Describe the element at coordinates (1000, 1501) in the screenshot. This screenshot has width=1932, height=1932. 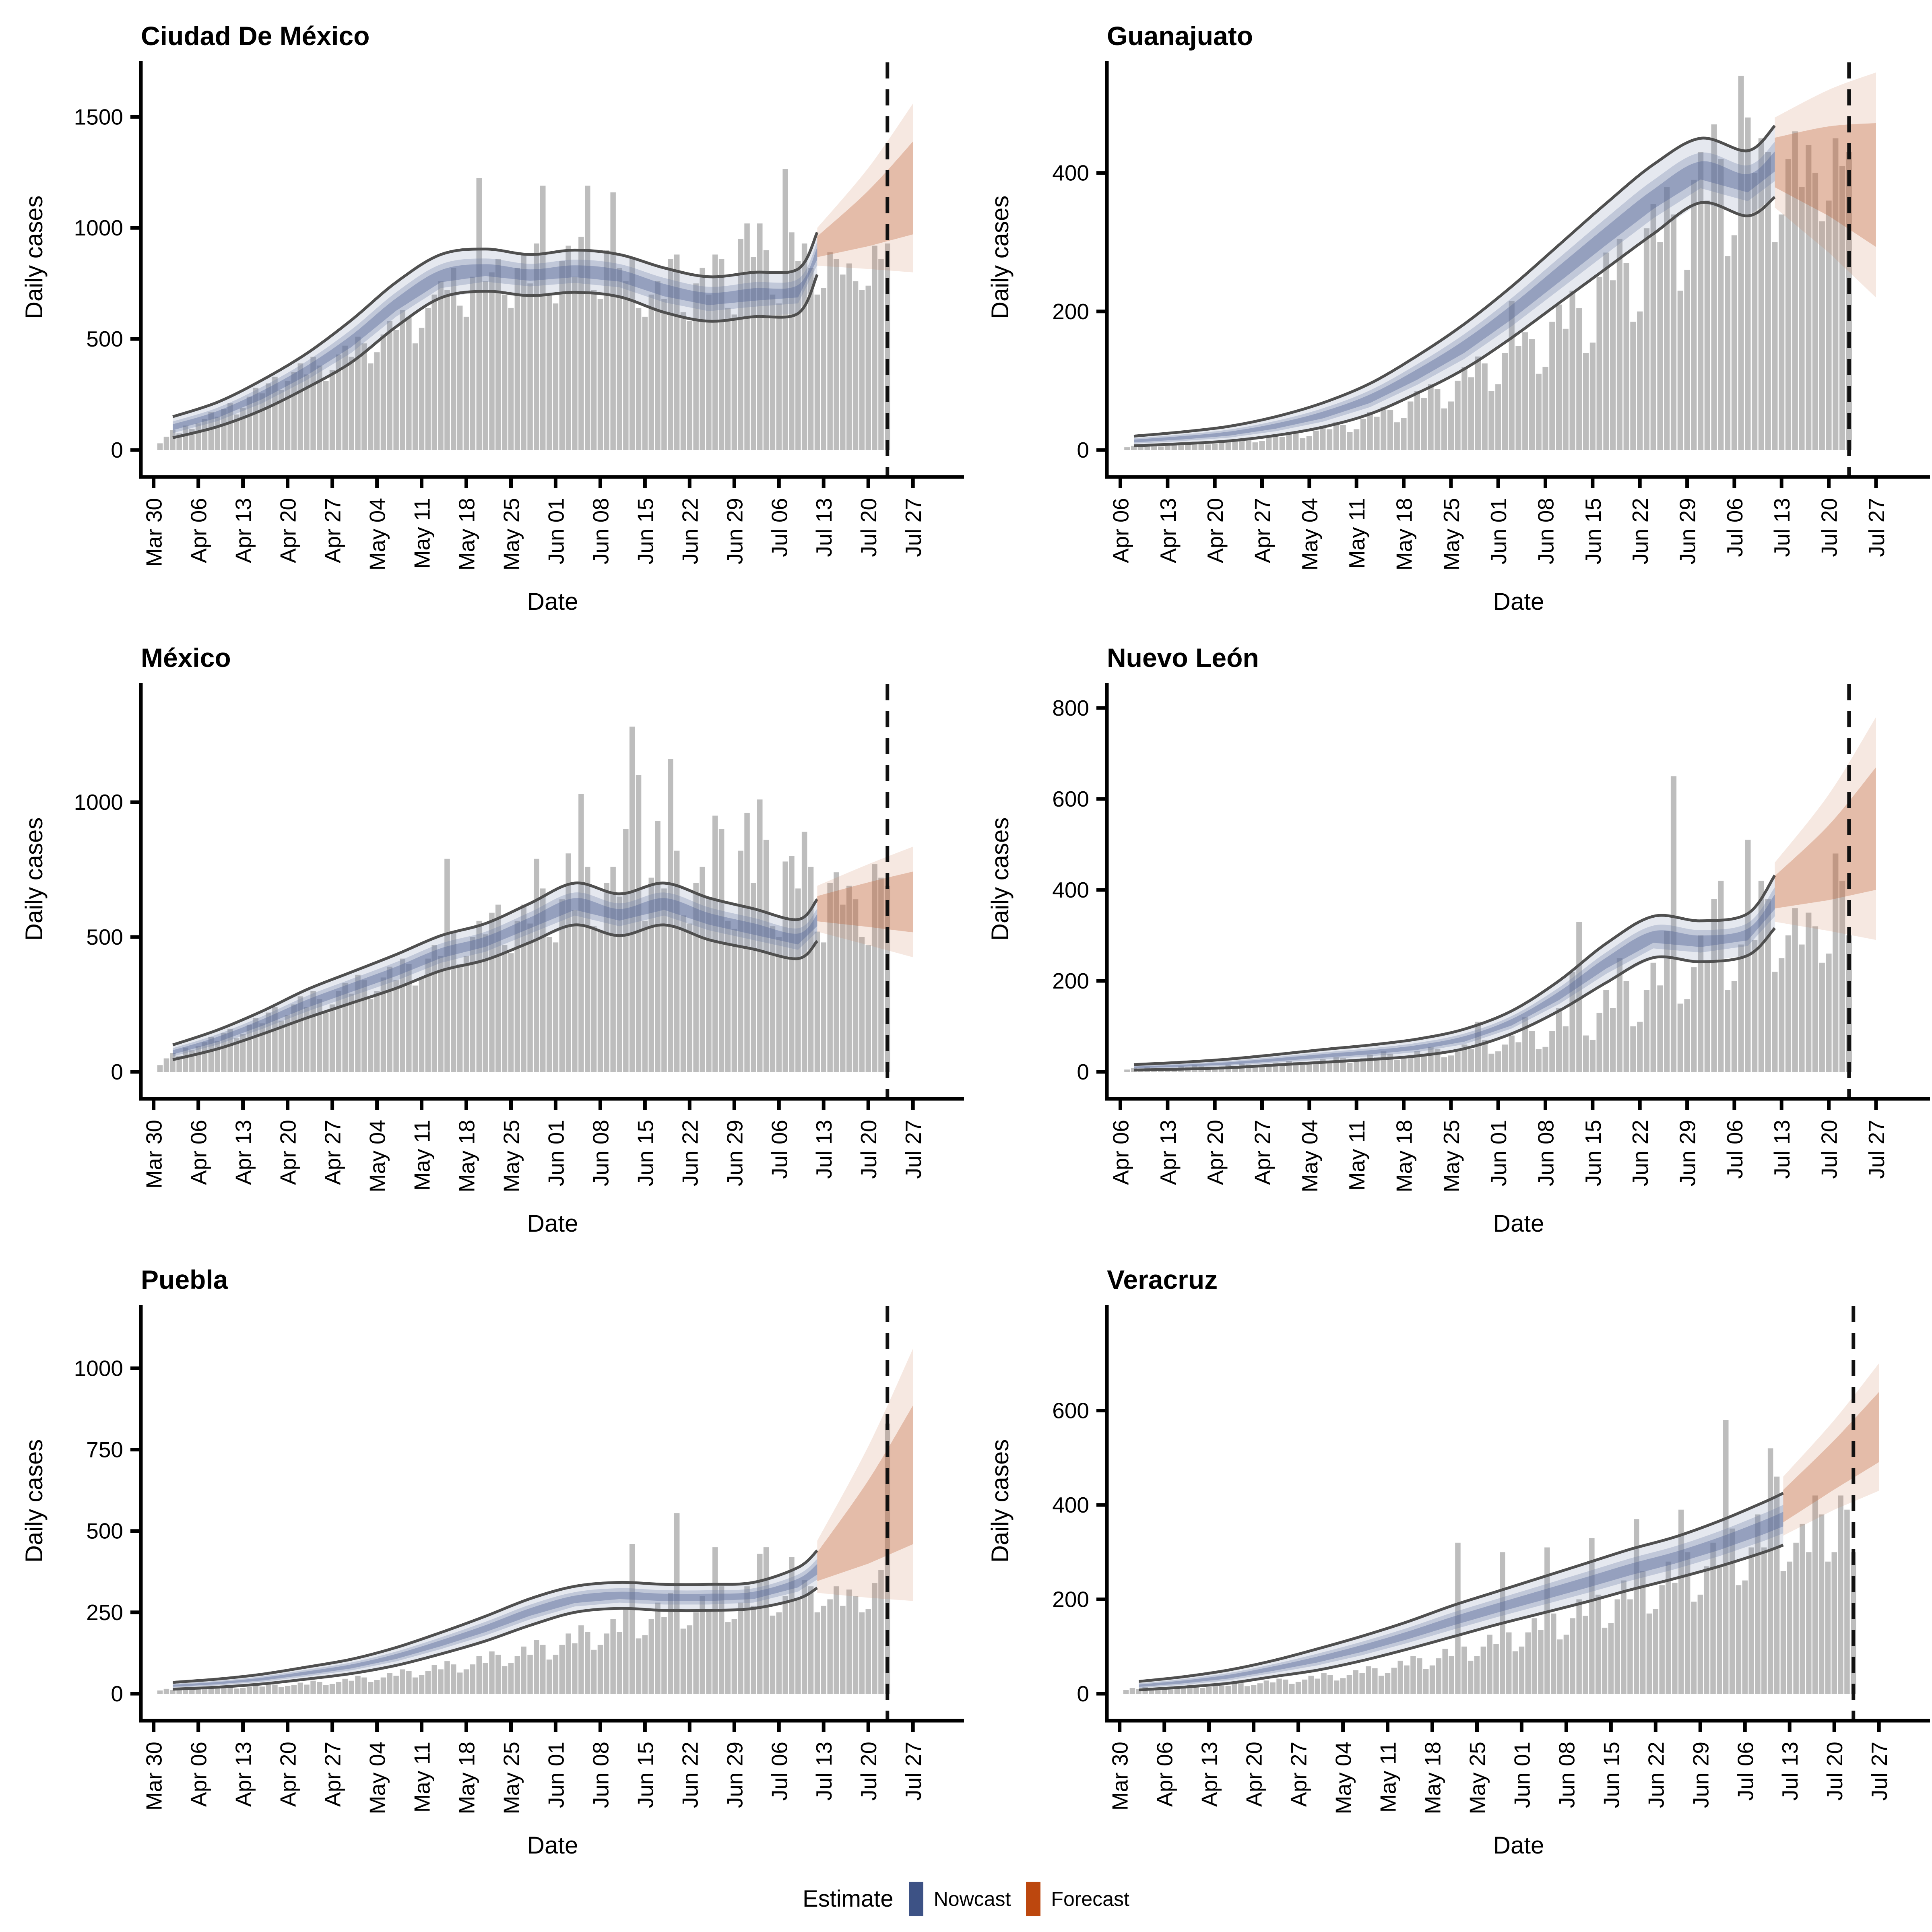
I see `y-axis-title: Daily cases` at that location.